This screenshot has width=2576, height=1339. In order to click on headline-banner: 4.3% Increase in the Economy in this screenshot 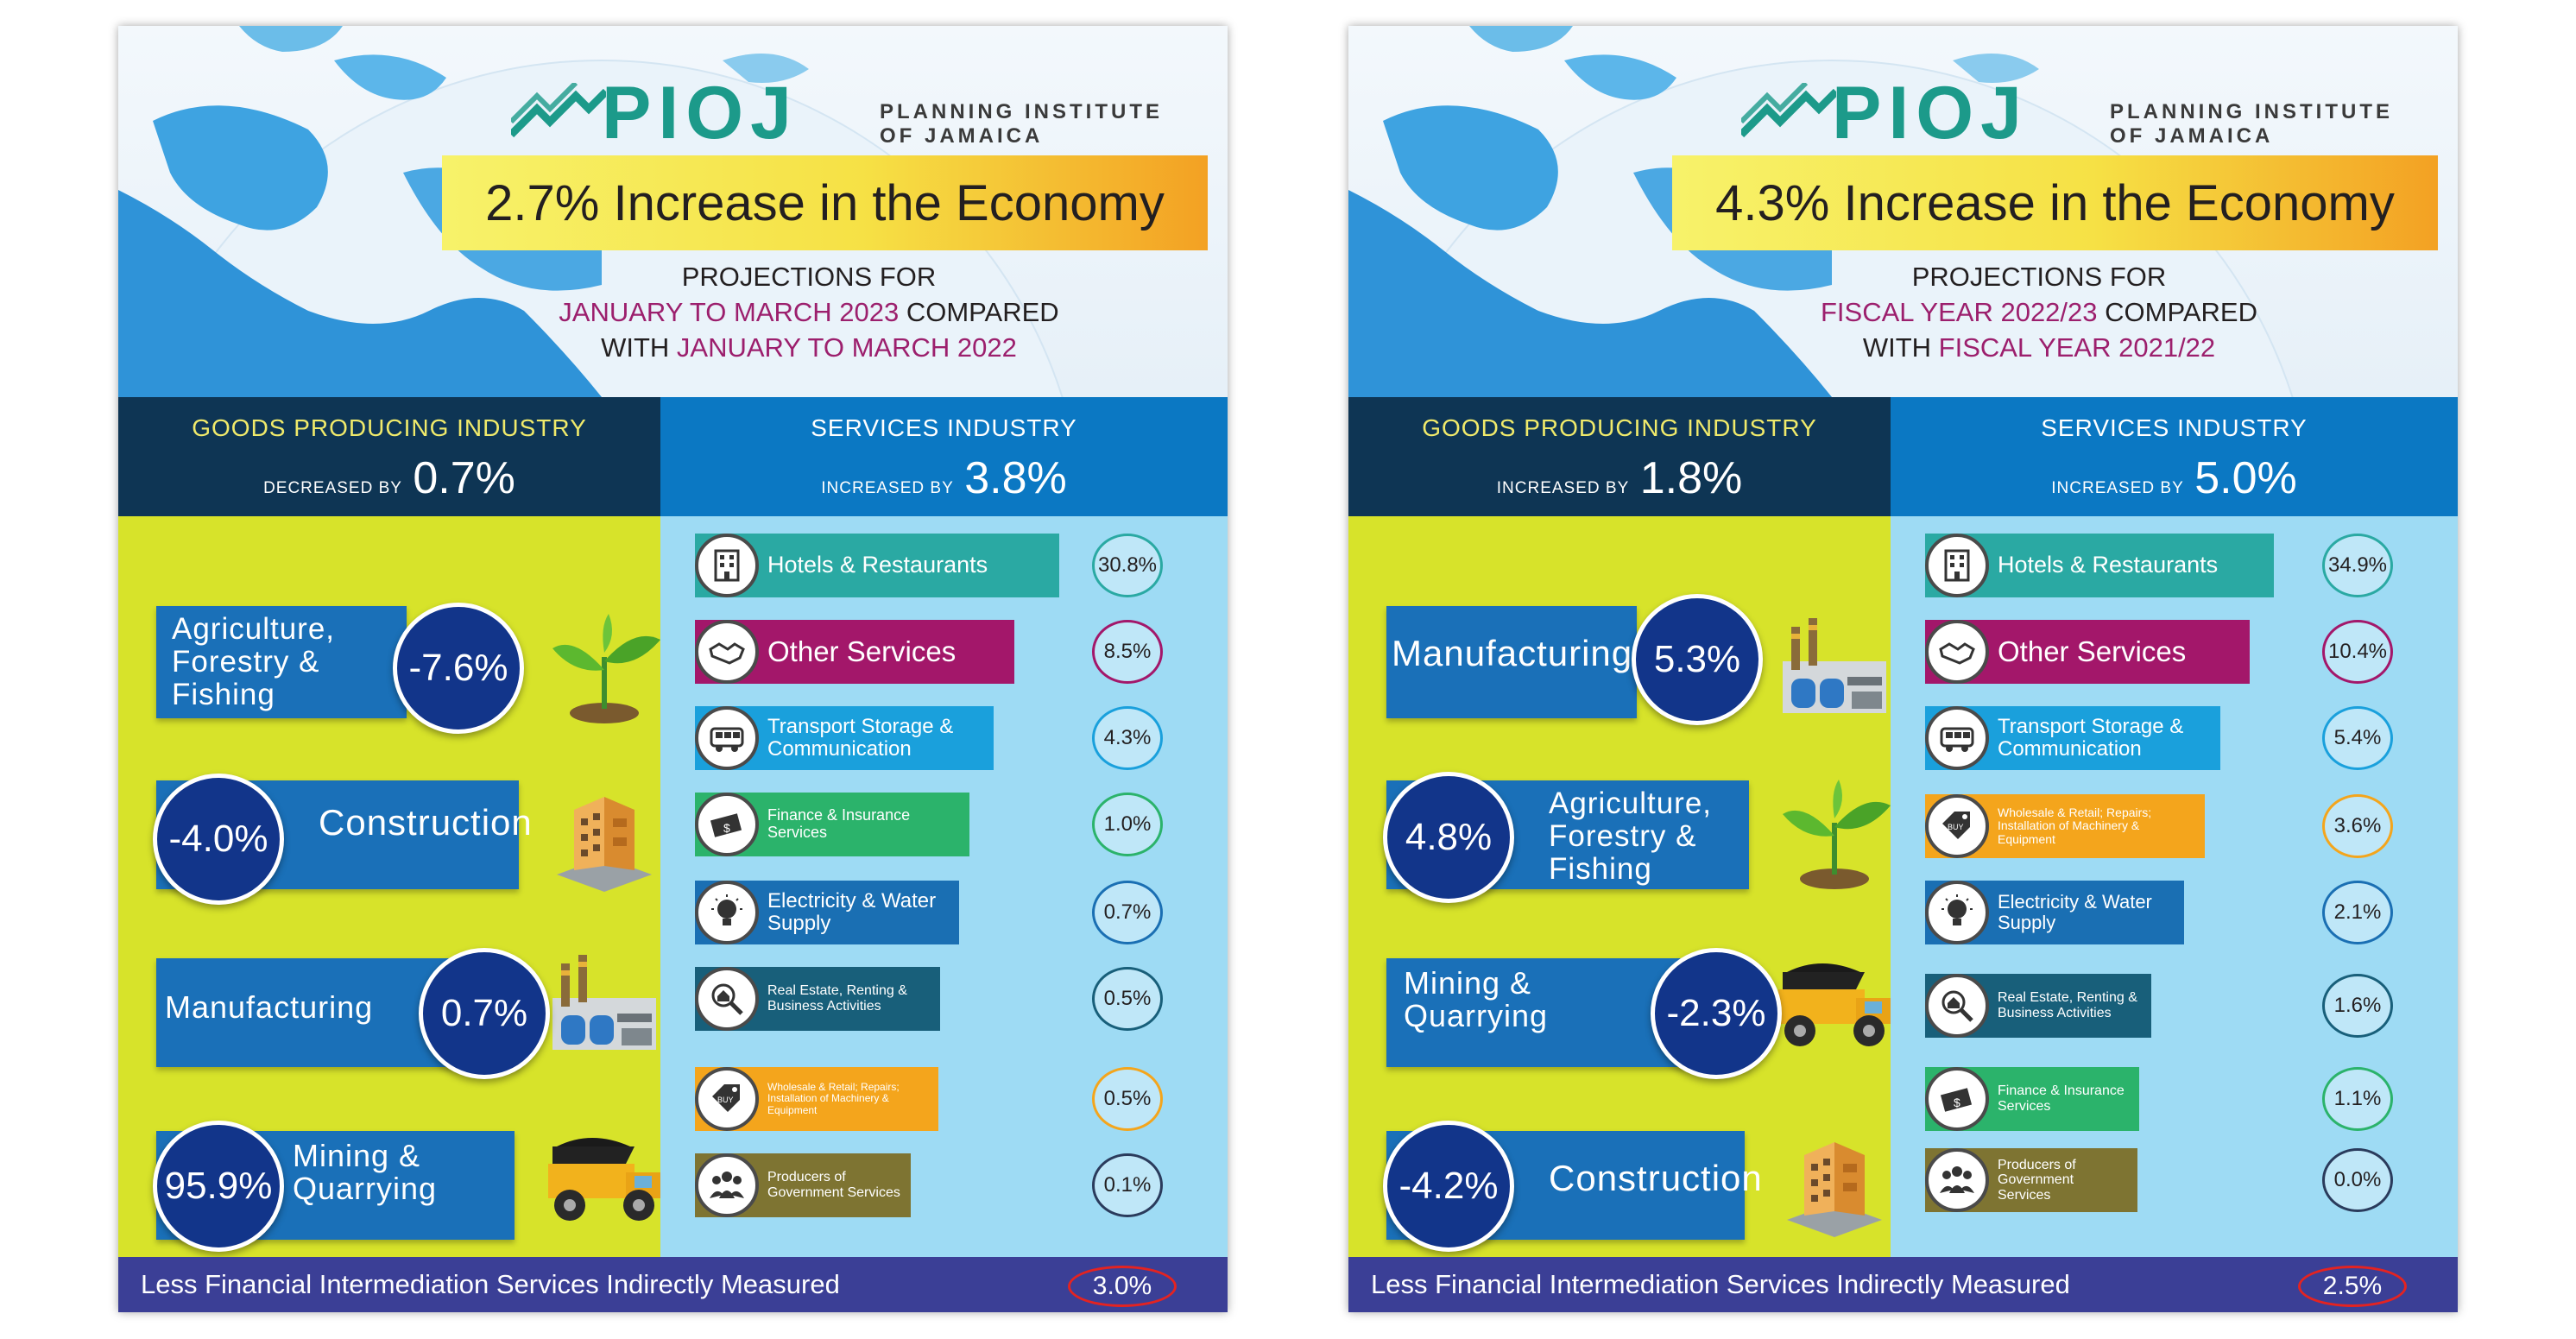, I will do `click(2055, 202)`.